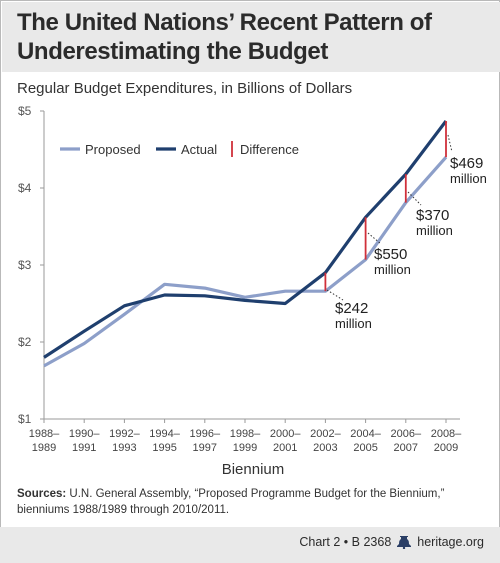  Describe the element at coordinates (250, 545) in the screenshot. I see `footer-bar: Chart 2 • B 2368 heritage.org` at that location.